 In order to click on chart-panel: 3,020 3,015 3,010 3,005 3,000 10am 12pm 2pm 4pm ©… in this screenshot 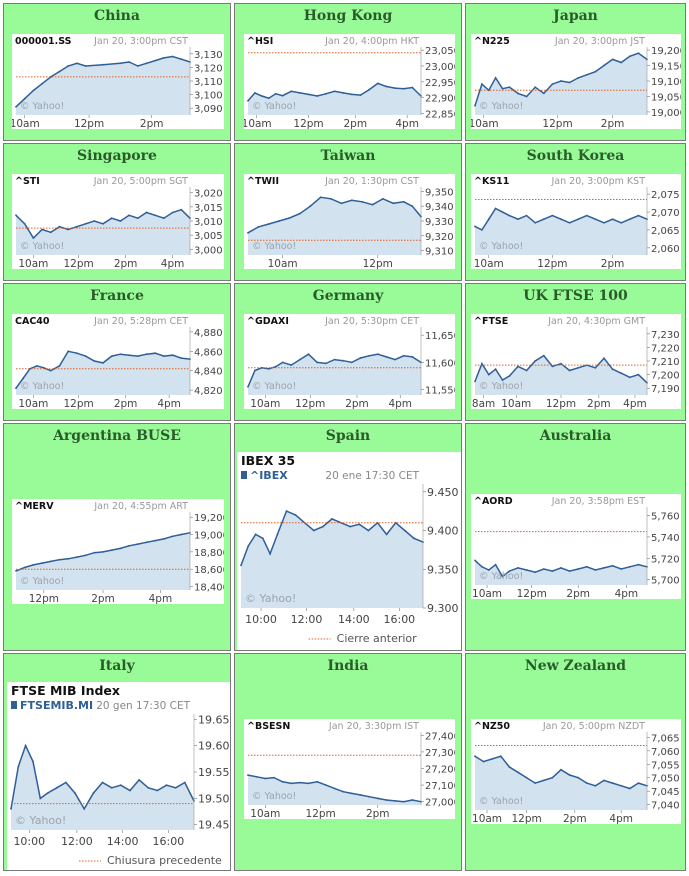, I will do `click(118, 221)`.